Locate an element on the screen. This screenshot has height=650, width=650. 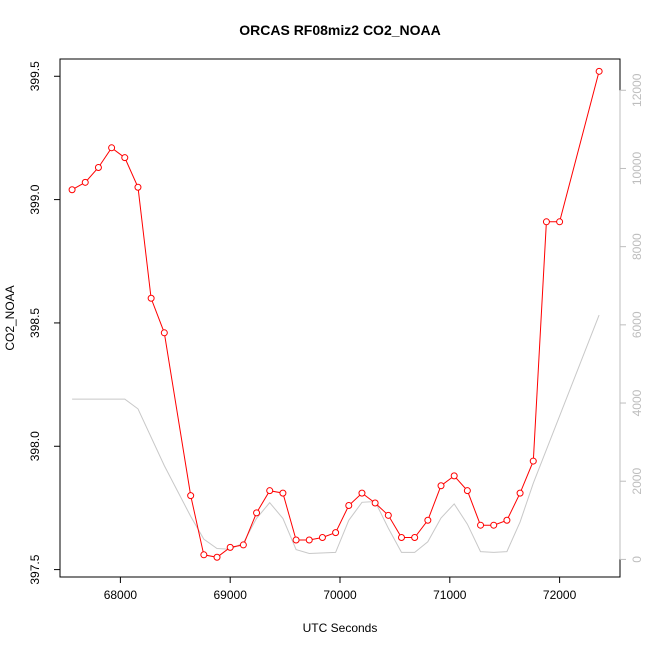
x-axis-label: UTC Seconds is located at coordinates (340, 628).